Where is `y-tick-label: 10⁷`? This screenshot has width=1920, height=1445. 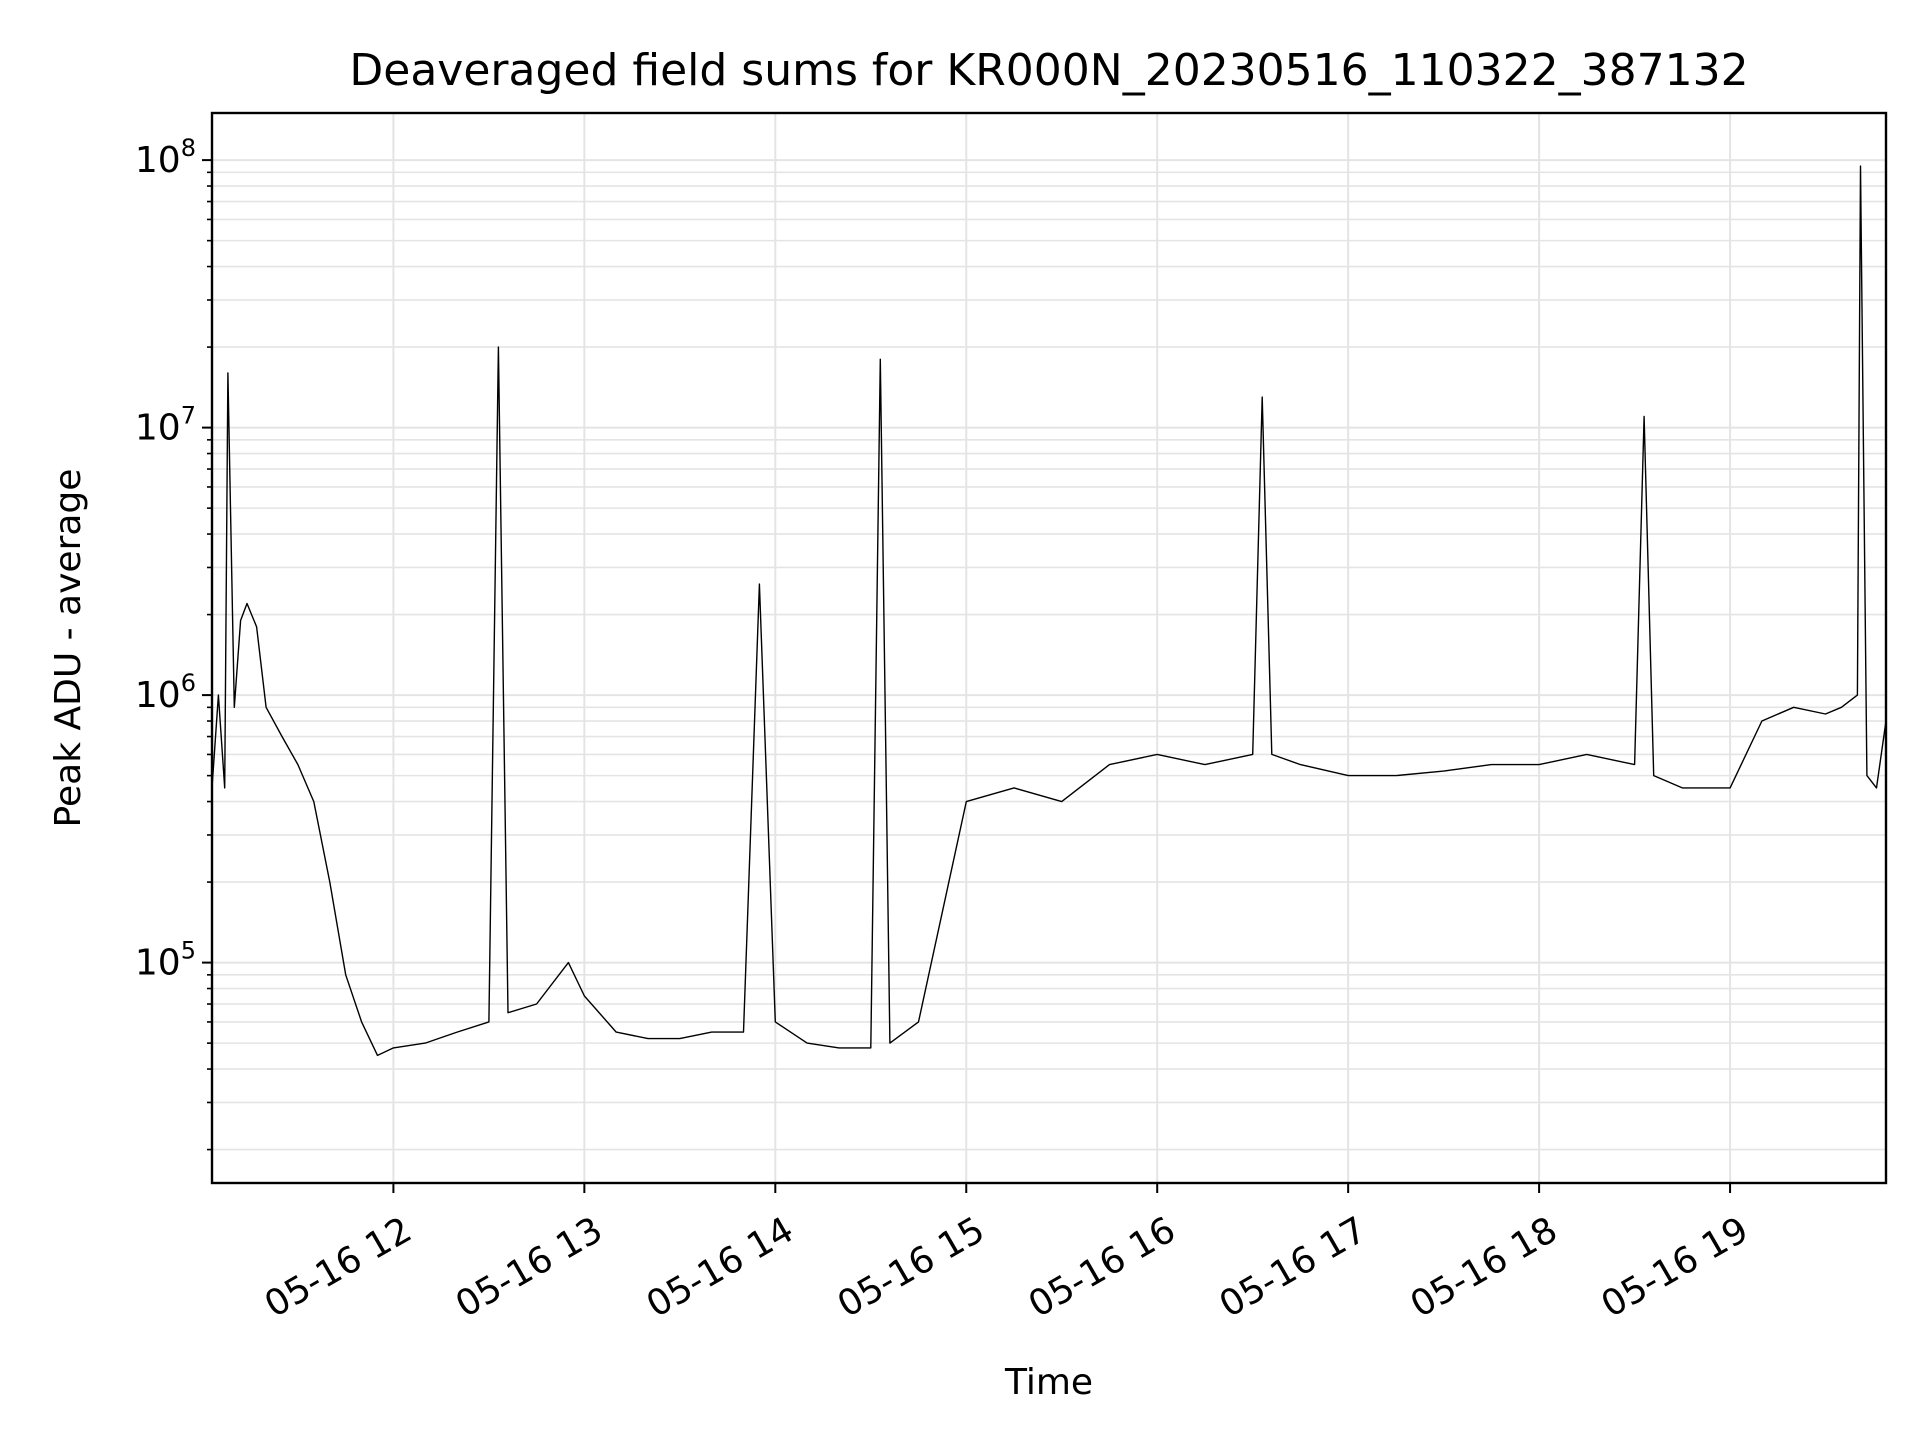
y-tick-label: 10⁷ is located at coordinates (165, 425).